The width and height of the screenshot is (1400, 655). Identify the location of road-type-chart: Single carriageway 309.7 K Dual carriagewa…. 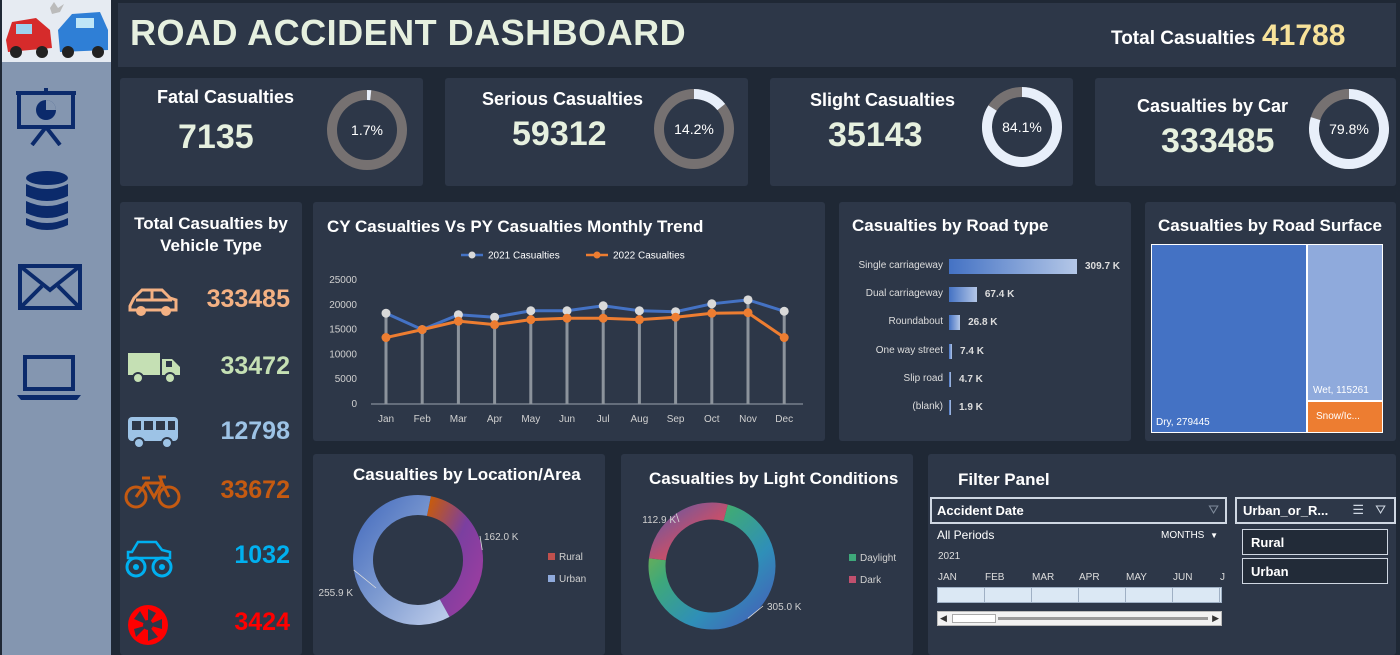
(985, 321).